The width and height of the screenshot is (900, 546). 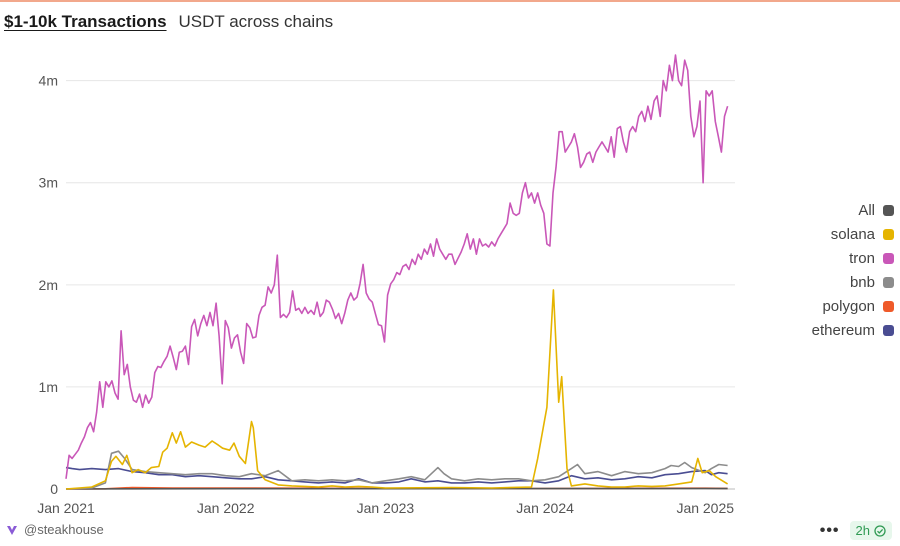 I want to click on x-tick-label: Jan 2024, so click(x=545, y=508).